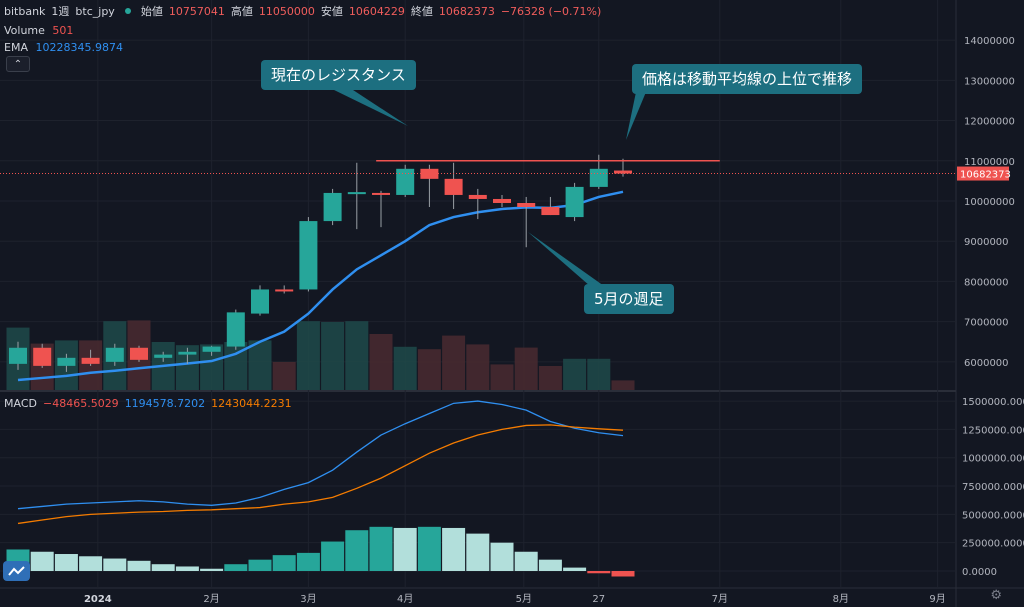 The image size is (1024, 607). I want to click on macd-tick-label: 1500000.0000, so click(993, 402).